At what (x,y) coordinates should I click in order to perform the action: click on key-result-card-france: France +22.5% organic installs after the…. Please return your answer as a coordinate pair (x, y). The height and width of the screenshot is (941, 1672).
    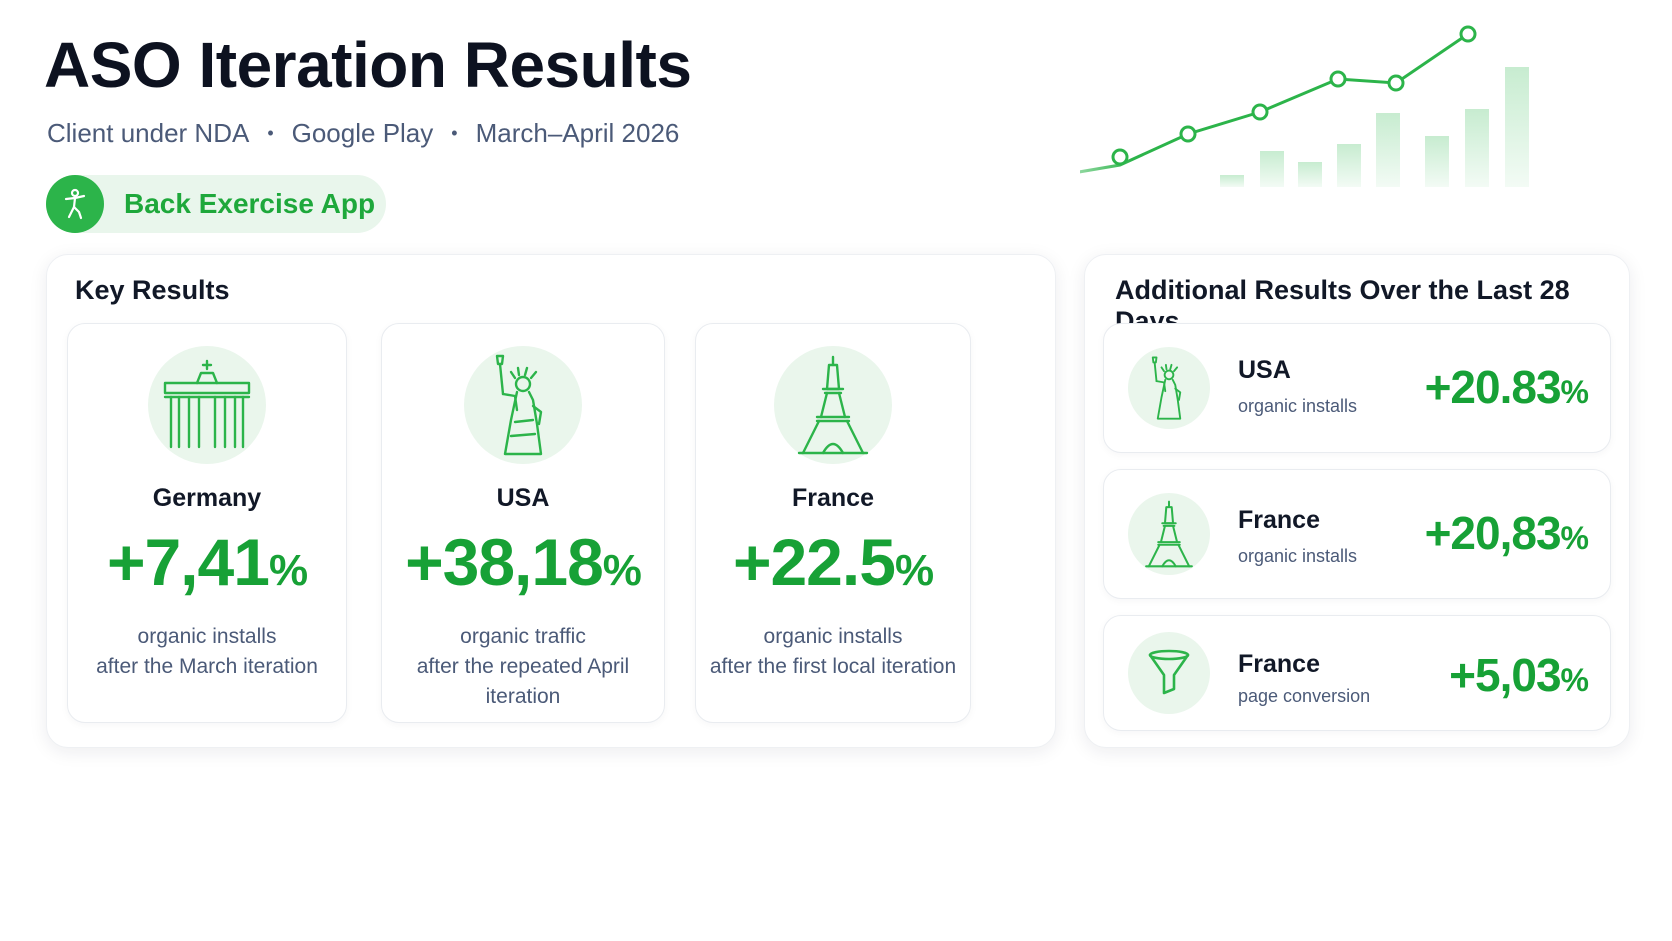
    Looking at the image, I should click on (833, 523).